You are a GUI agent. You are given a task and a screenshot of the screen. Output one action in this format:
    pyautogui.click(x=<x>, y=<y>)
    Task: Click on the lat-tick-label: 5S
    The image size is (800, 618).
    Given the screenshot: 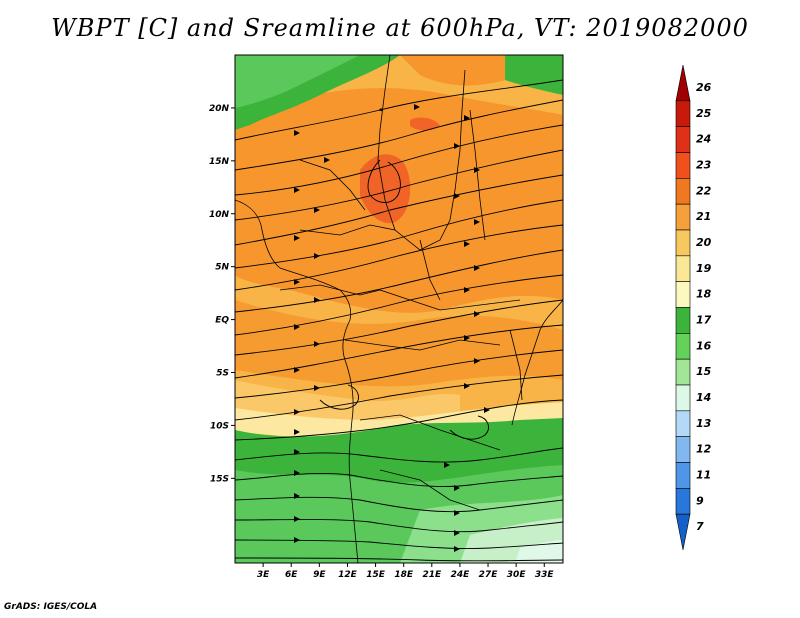 What is the action you would take?
    pyautogui.click(x=222, y=374)
    